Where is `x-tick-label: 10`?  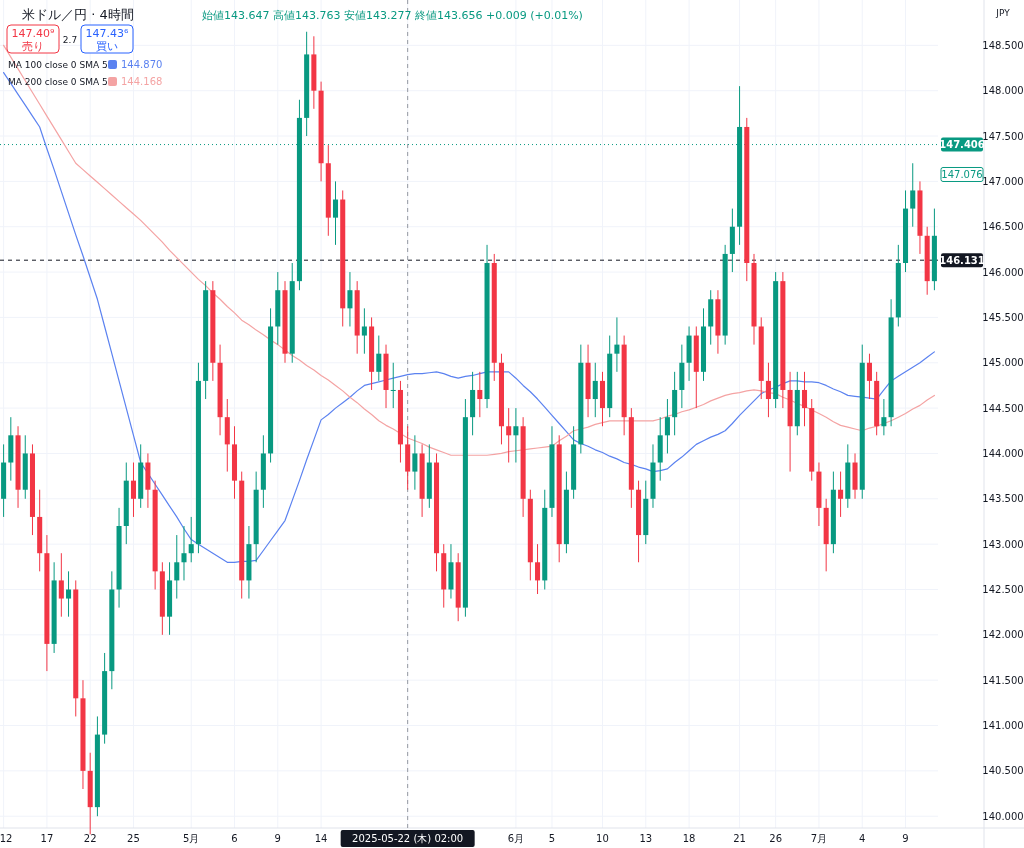
x-tick-label: 10 is located at coordinates (602, 838).